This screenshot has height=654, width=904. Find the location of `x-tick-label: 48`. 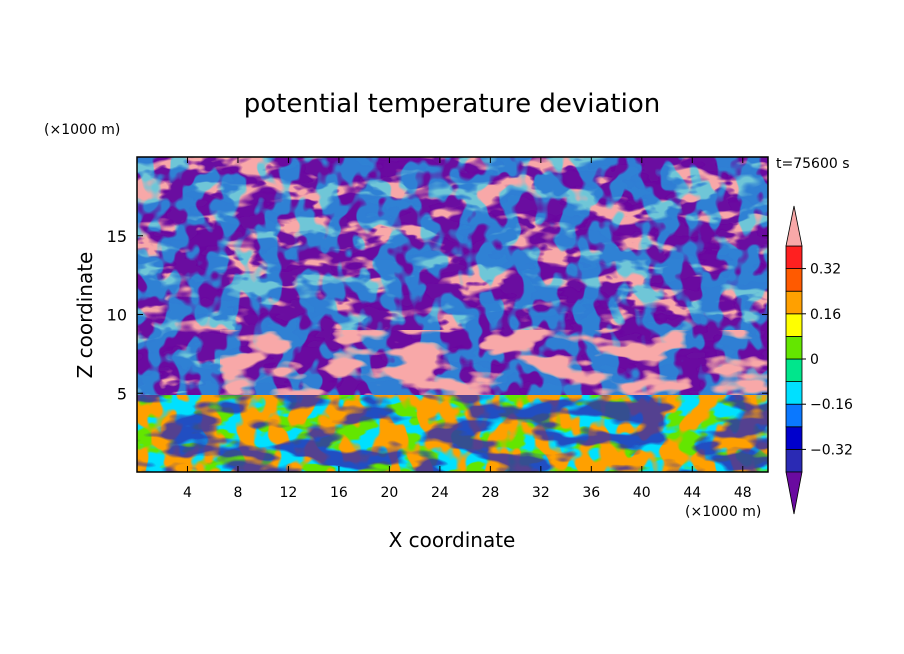

x-tick-label: 48 is located at coordinates (743, 493).